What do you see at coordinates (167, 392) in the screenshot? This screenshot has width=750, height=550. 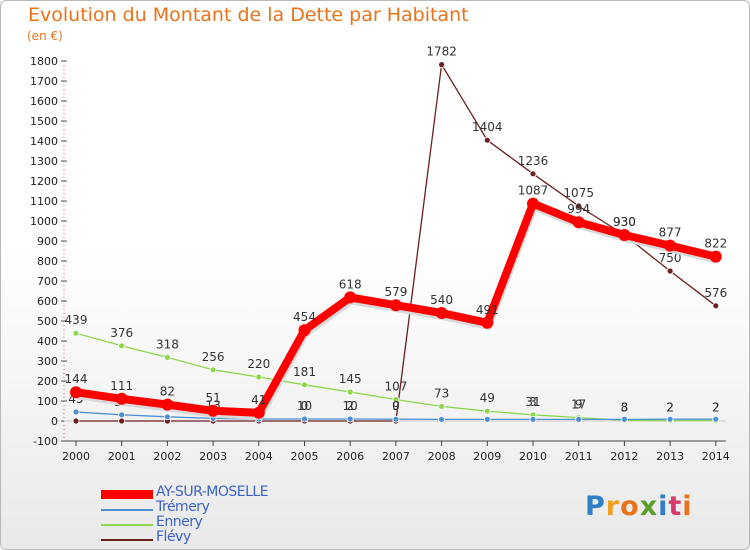 I see `data-label-ay-sur-moselle-2002: 82` at bounding box center [167, 392].